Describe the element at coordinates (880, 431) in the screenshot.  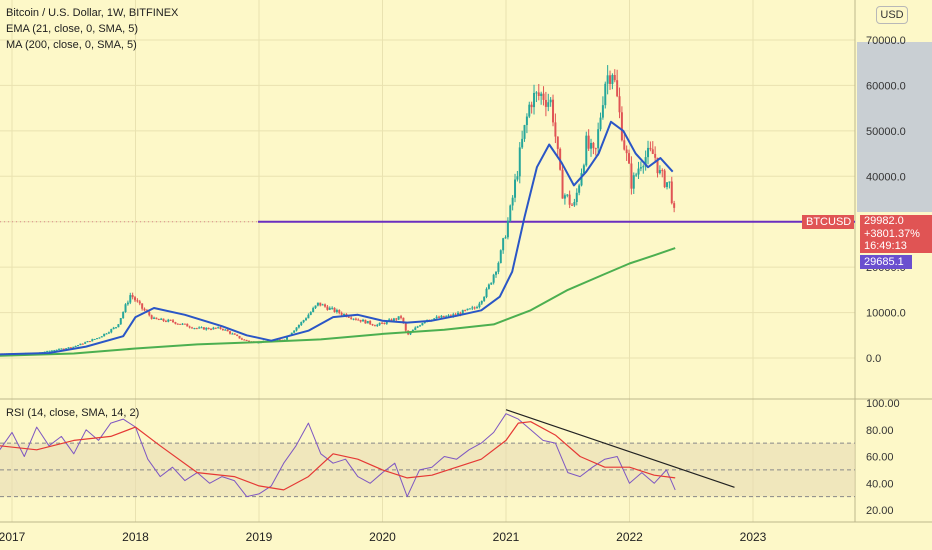
I see `rsi-tick-label: 80.00` at that location.